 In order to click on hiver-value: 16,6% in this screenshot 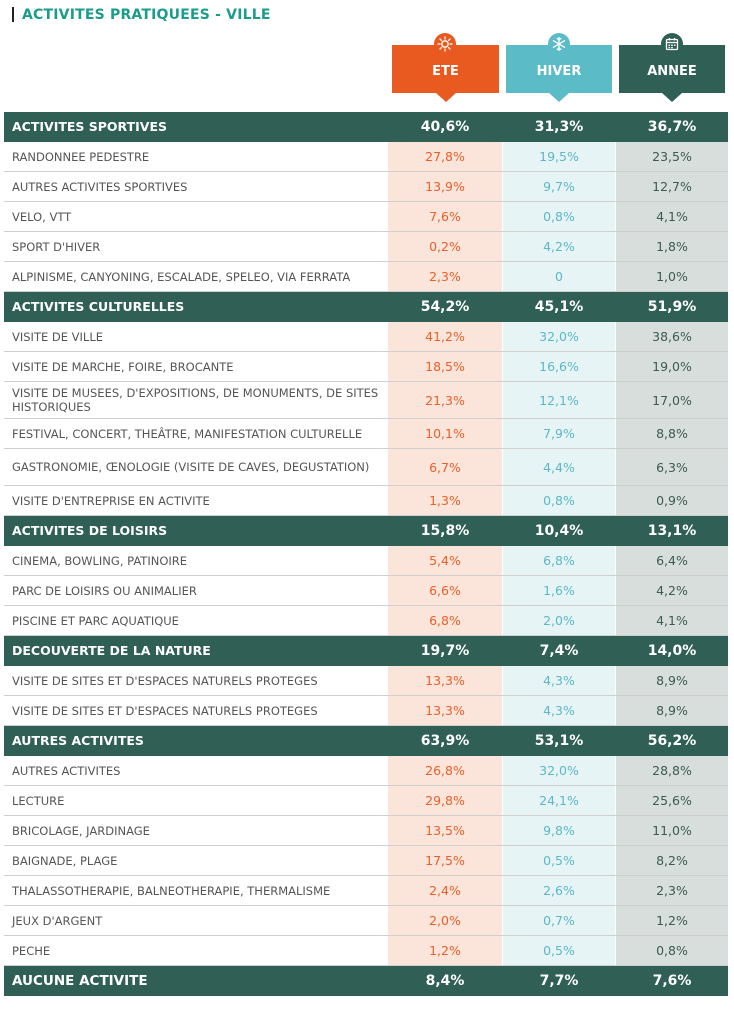, I will do `click(559, 366)`.